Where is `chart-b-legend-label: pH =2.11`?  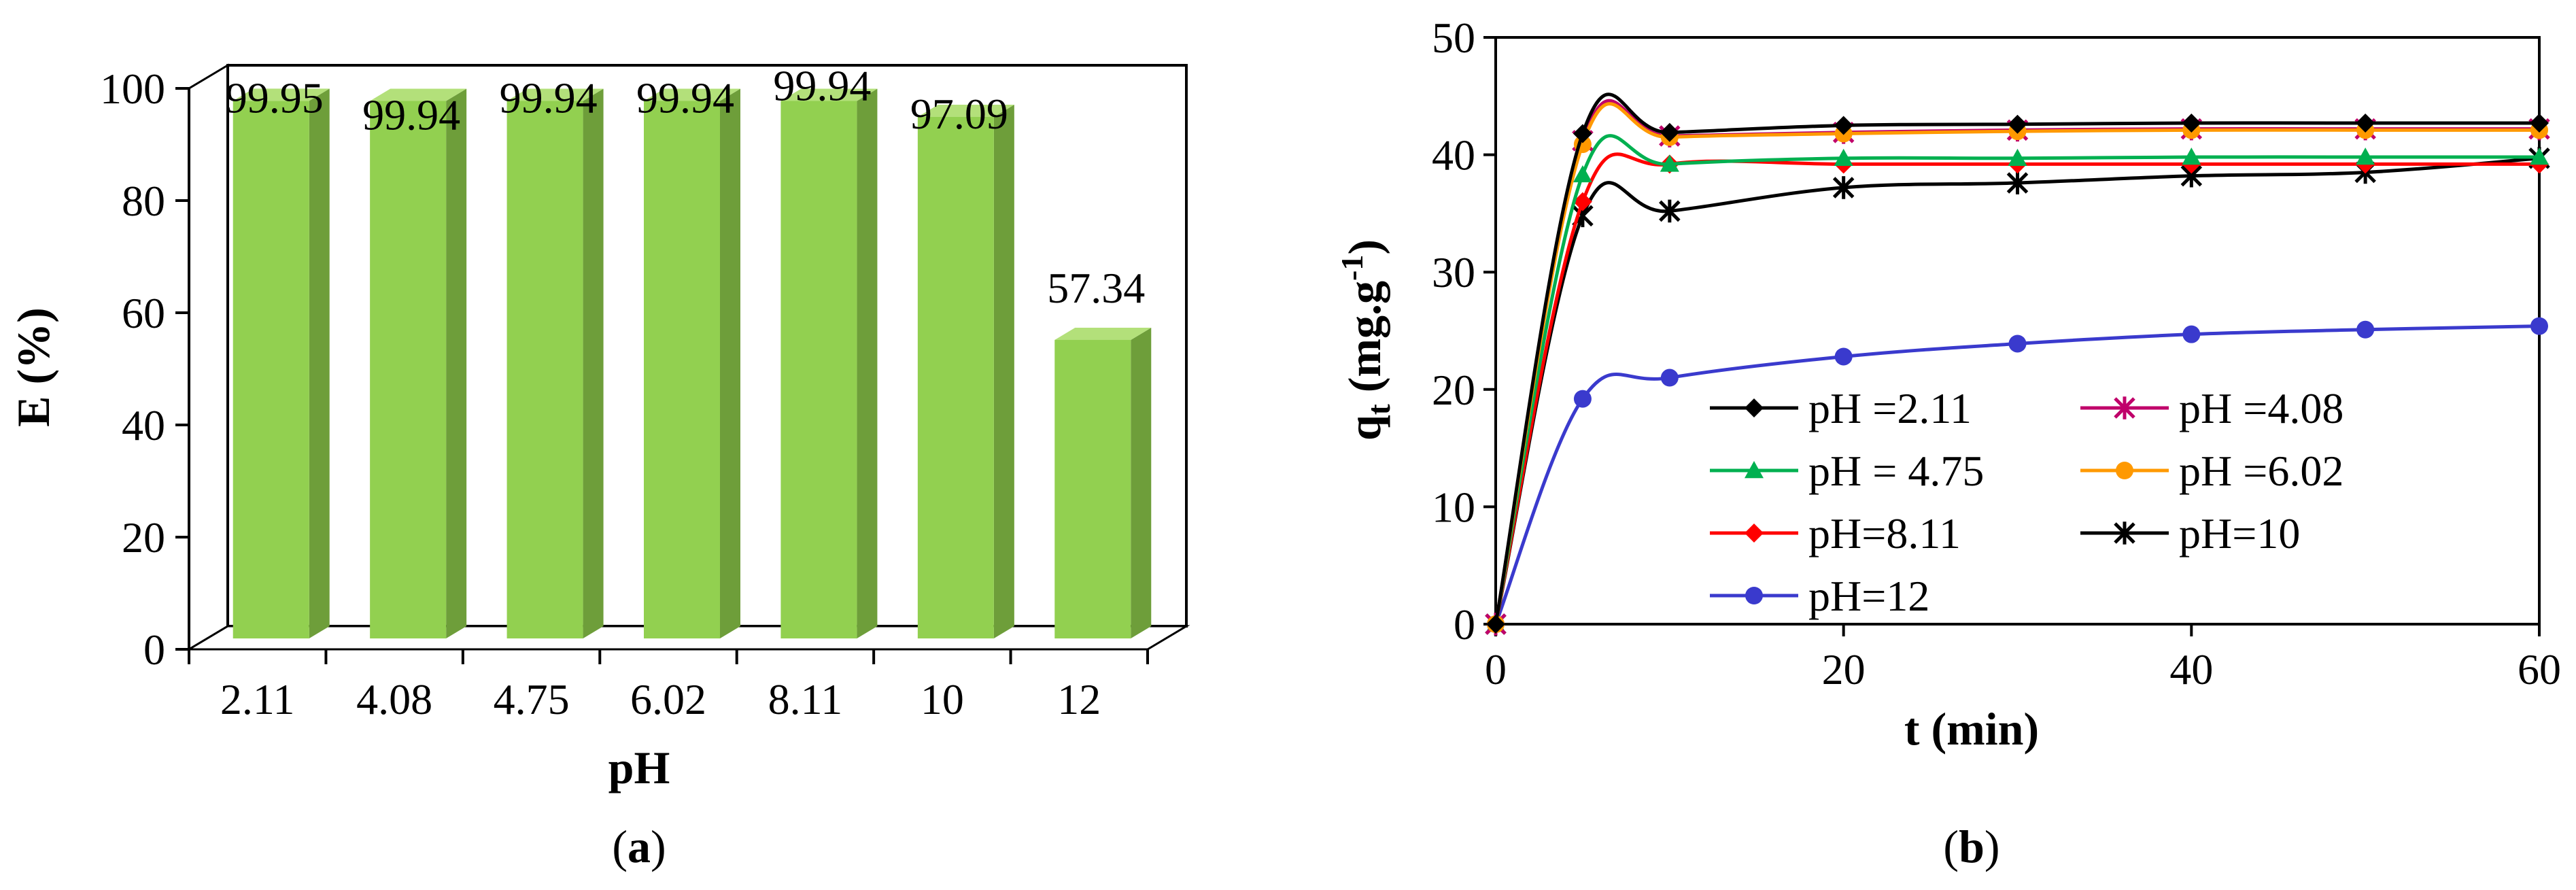 chart-b-legend-label: pH =2.11 is located at coordinates (1890, 408).